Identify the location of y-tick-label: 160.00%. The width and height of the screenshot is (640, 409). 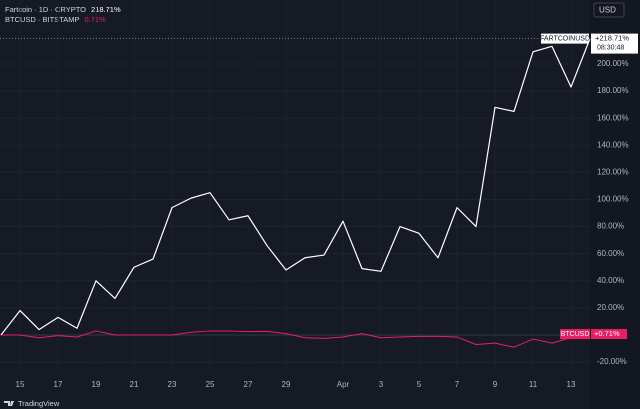
(613, 117).